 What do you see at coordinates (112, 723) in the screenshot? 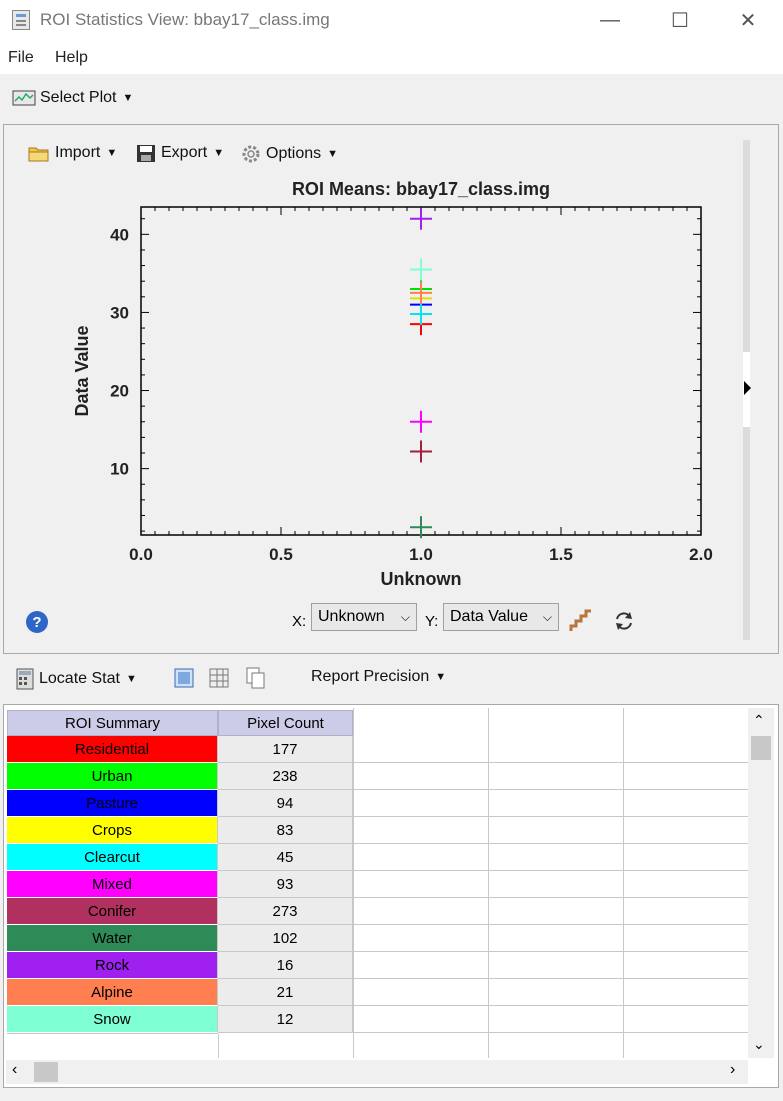
I see `column-header-roi-summary: ROI Summary` at bounding box center [112, 723].